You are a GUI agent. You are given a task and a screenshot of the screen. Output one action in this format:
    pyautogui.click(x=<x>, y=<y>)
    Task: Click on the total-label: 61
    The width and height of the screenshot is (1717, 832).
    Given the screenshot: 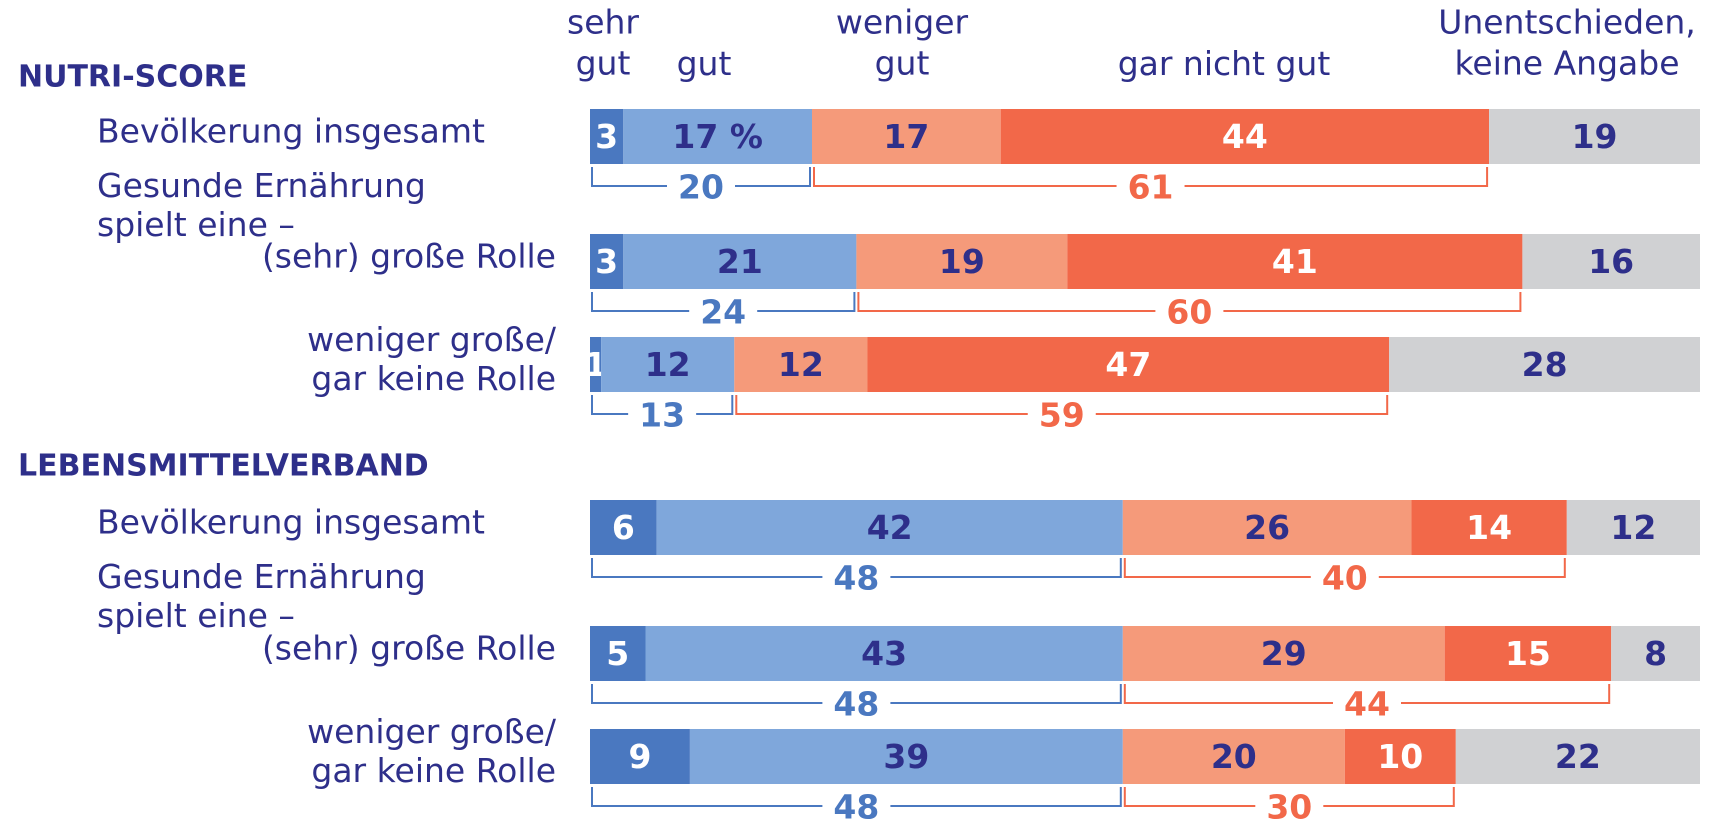 What is the action you would take?
    pyautogui.click(x=1151, y=187)
    